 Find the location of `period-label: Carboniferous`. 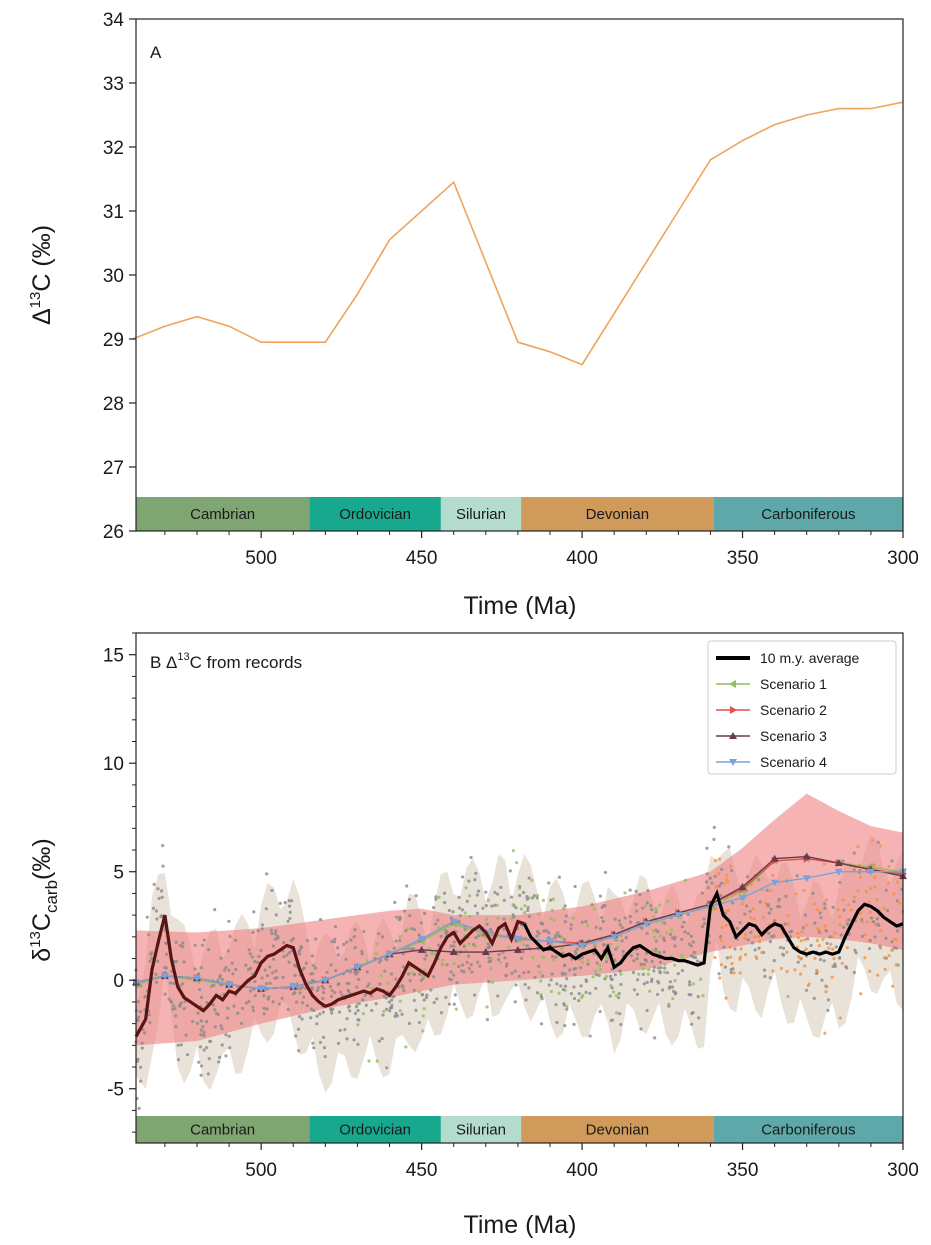

period-label: Carboniferous is located at coordinates (808, 514).